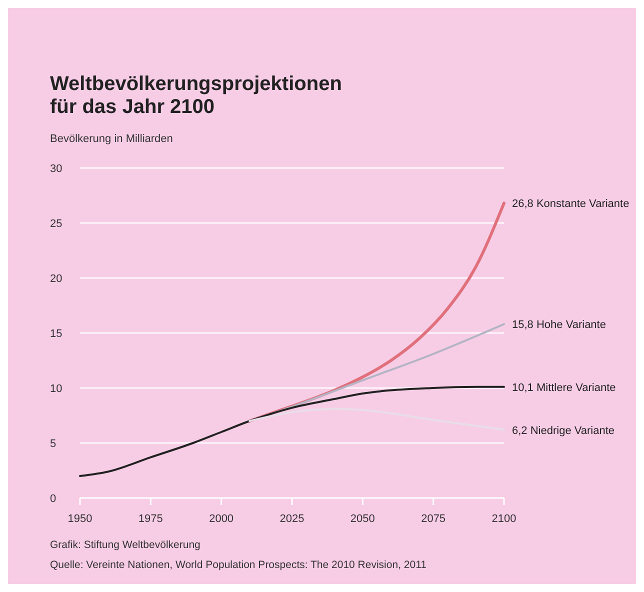 The image size is (644, 592). I want to click on x-tick-label: 2075, so click(433, 519).